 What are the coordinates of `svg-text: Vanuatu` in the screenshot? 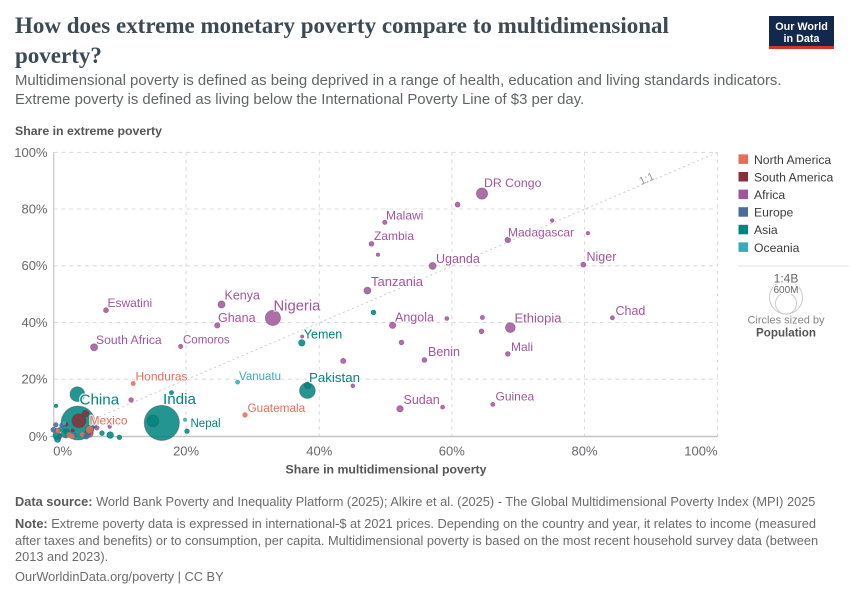 It's located at (260, 377).